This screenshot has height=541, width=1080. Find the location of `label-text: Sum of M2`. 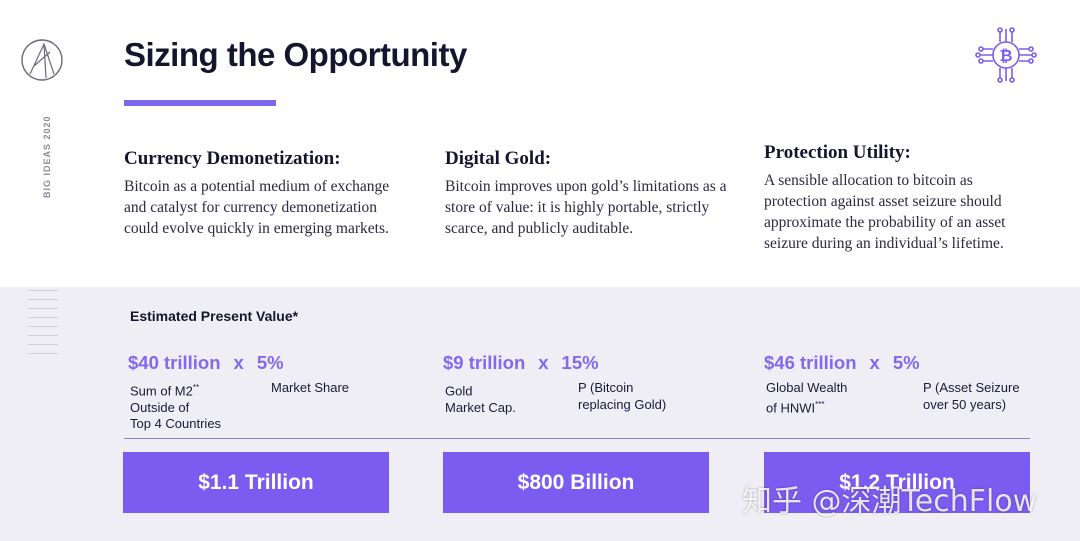

label-text: Sum of M2 is located at coordinates (161, 391).